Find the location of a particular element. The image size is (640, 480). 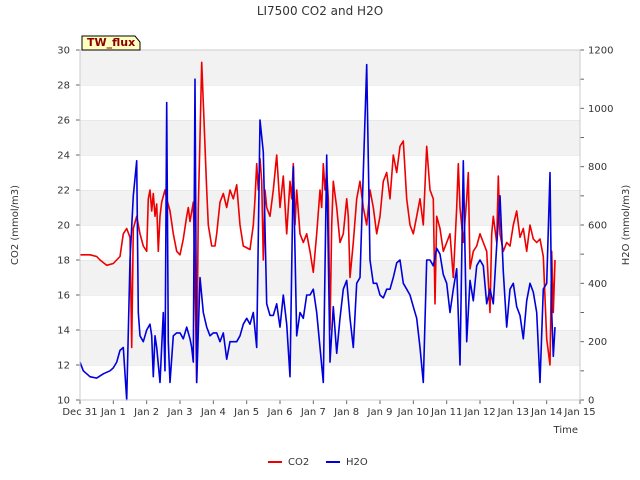

y-right-tick-label: 200 is located at coordinates (597, 342).